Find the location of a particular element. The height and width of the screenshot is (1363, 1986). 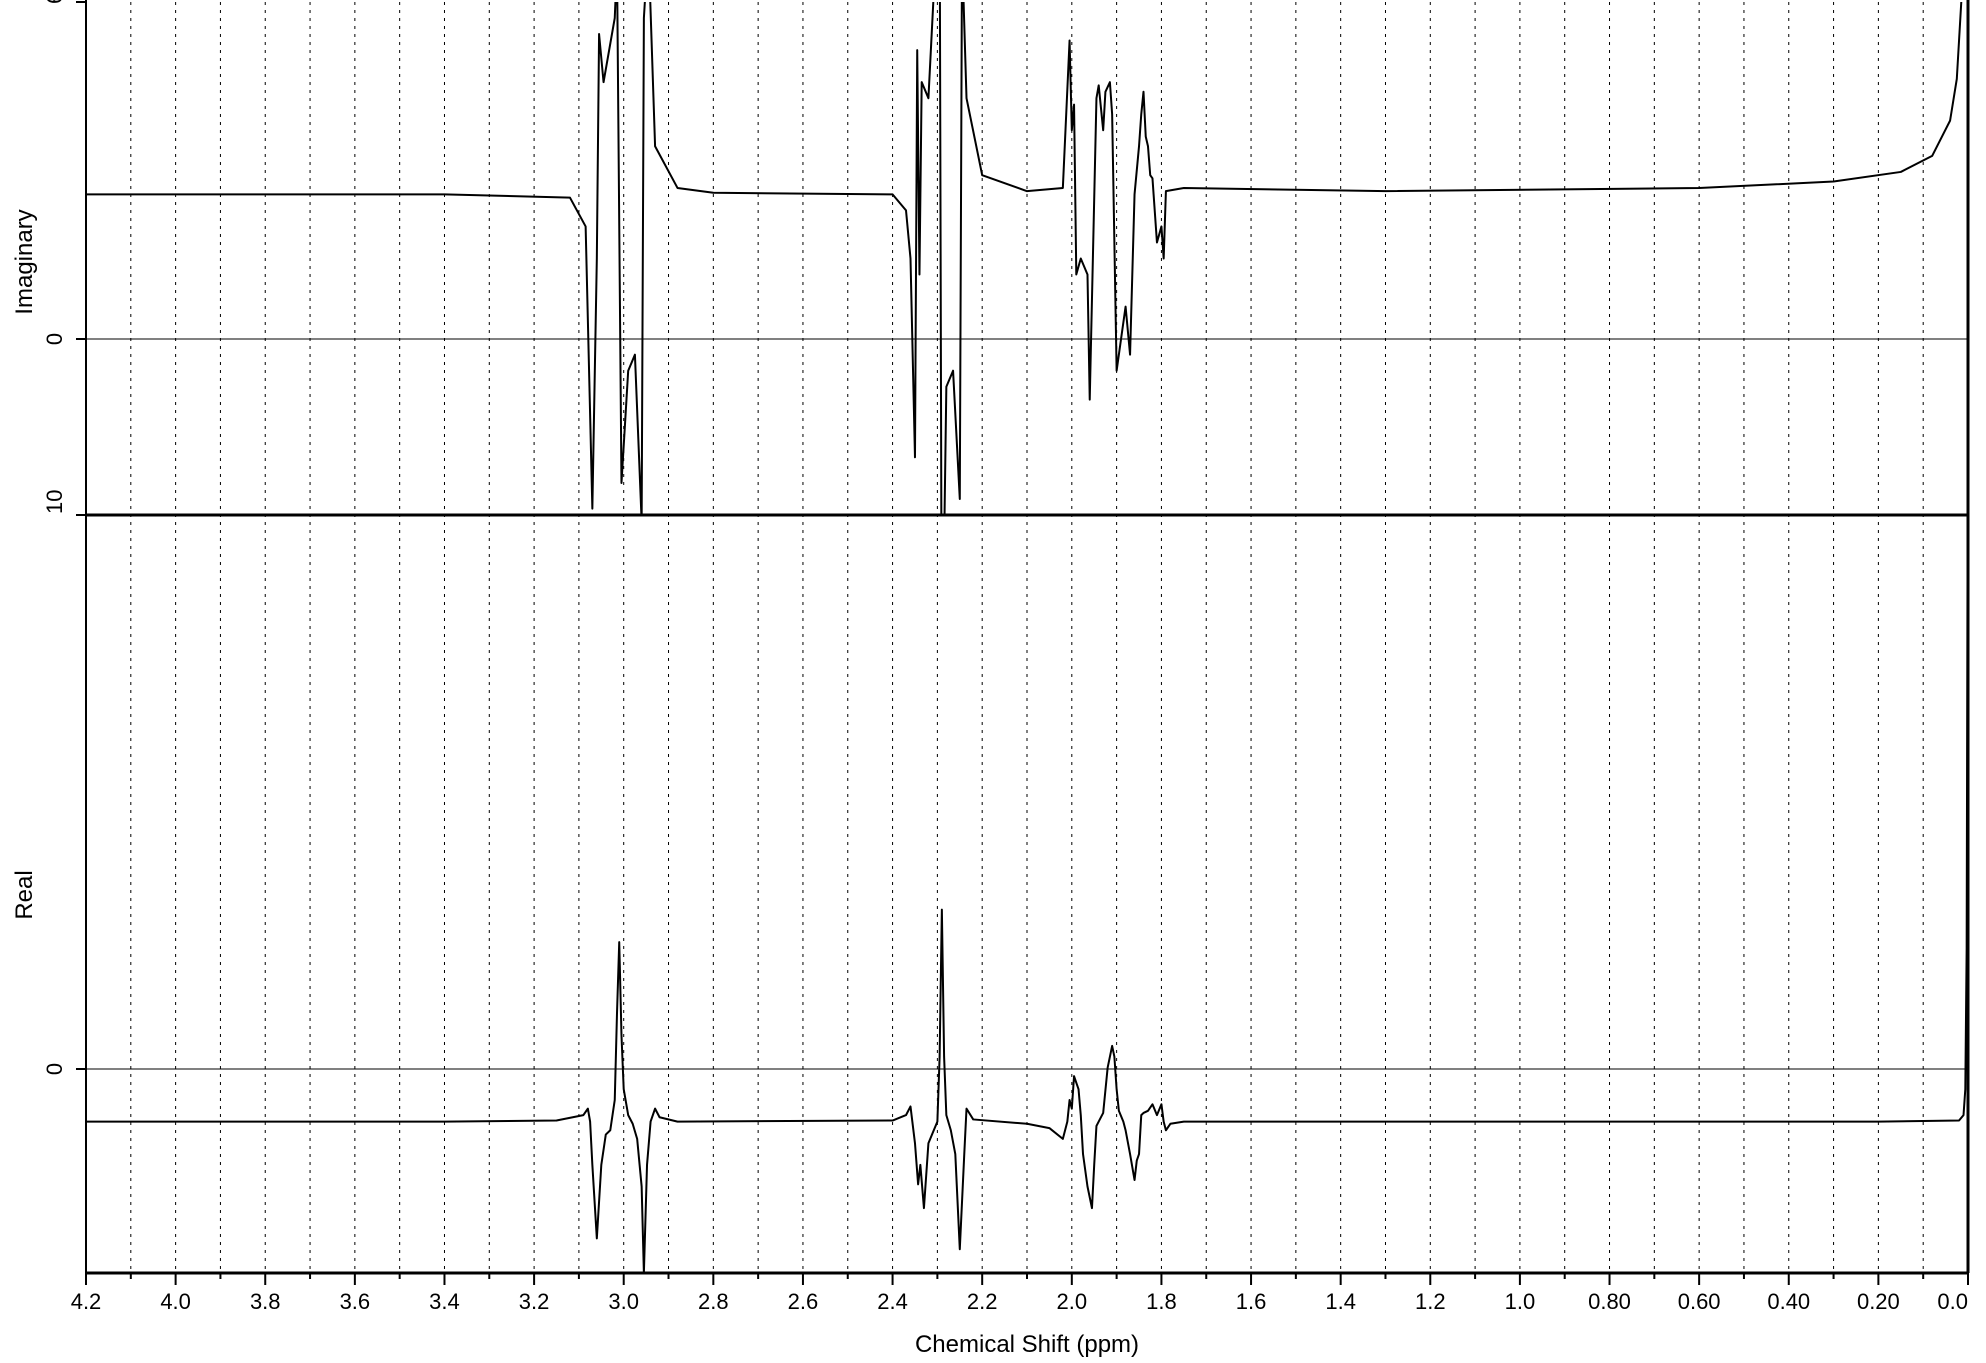

x-tick-label: 4.0 is located at coordinates (175, 1301).